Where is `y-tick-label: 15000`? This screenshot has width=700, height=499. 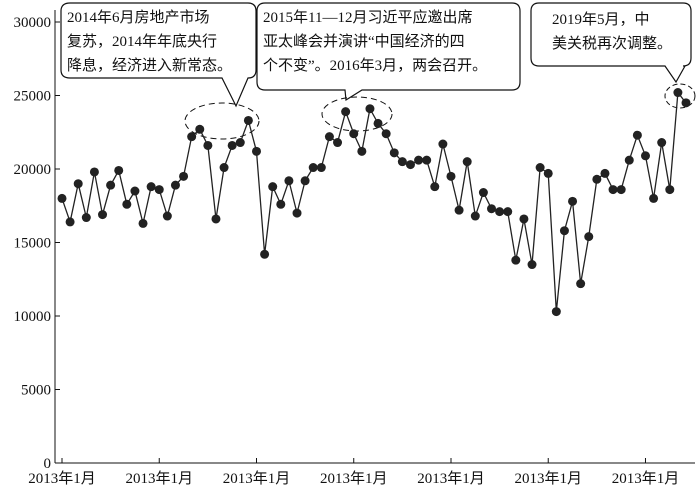
y-tick-label: 15000 is located at coordinates (33, 244).